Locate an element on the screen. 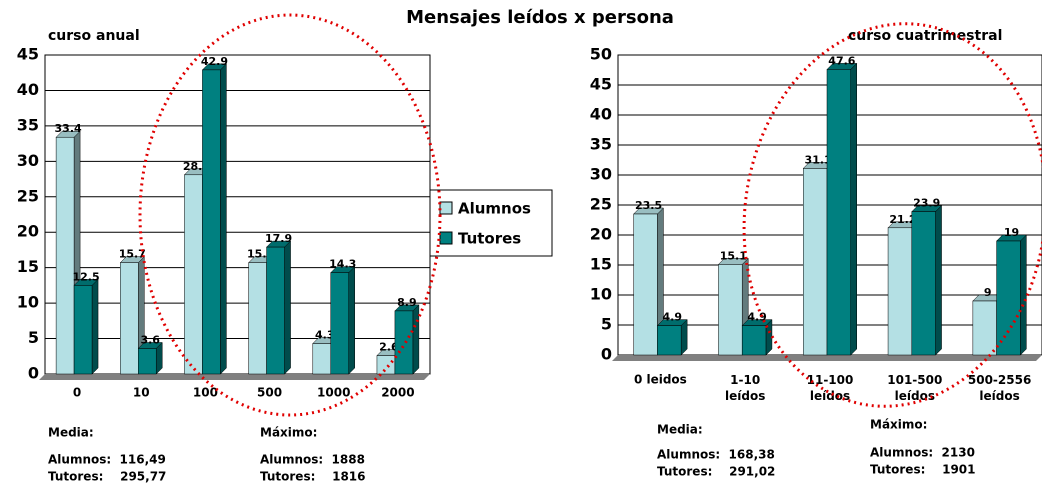 This screenshot has height=489, width=1042. y-tick-label: 25 is located at coordinates (28, 195).